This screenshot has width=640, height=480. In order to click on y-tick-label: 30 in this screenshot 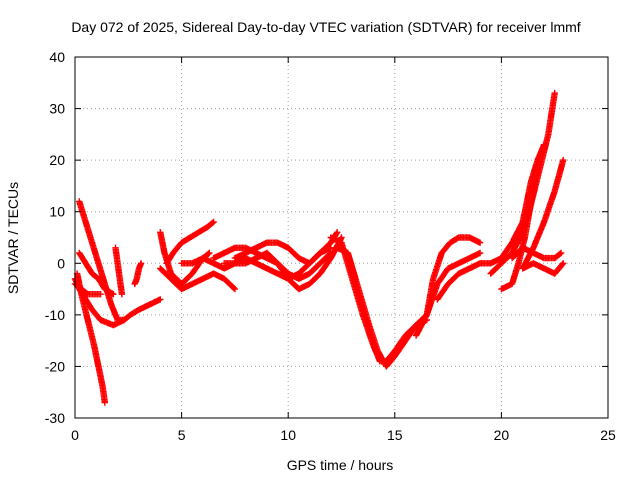, I will do `click(57, 109)`.